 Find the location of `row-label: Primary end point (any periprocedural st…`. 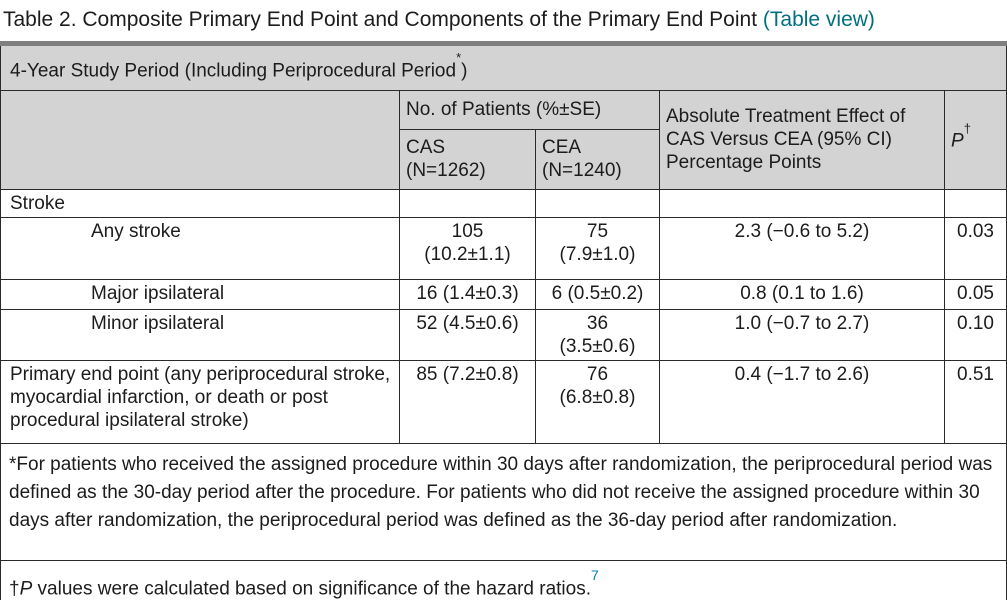

row-label: Primary end point (any periprocedural st… is located at coordinates (200, 401).